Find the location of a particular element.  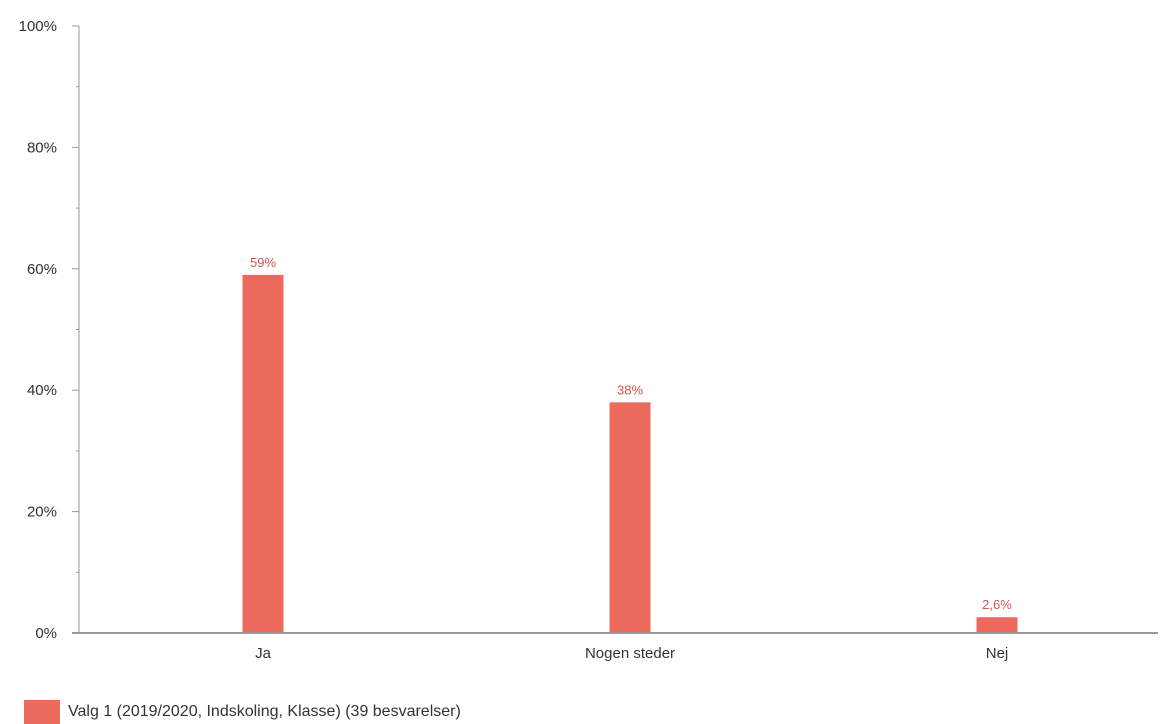

y-tick-label: 20% is located at coordinates (42, 512).